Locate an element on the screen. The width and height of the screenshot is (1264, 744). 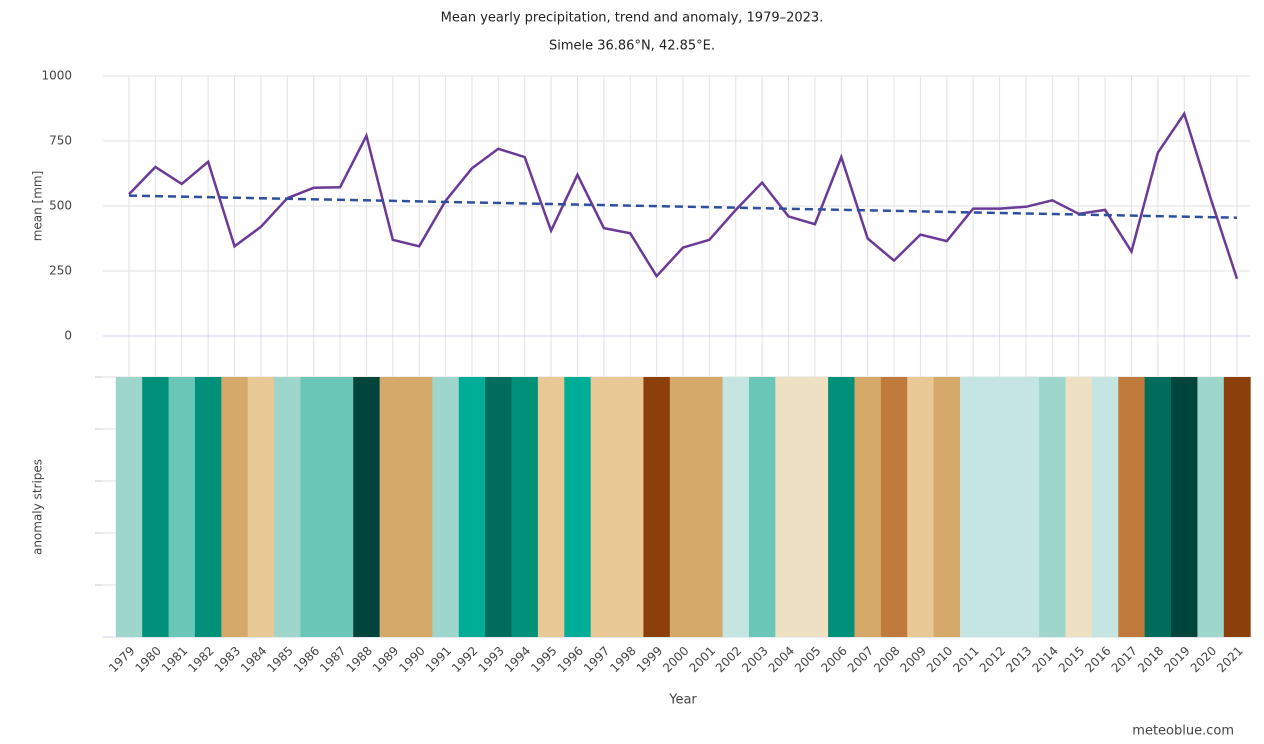
x-tick-label: 1998 is located at coordinates (622, 659).